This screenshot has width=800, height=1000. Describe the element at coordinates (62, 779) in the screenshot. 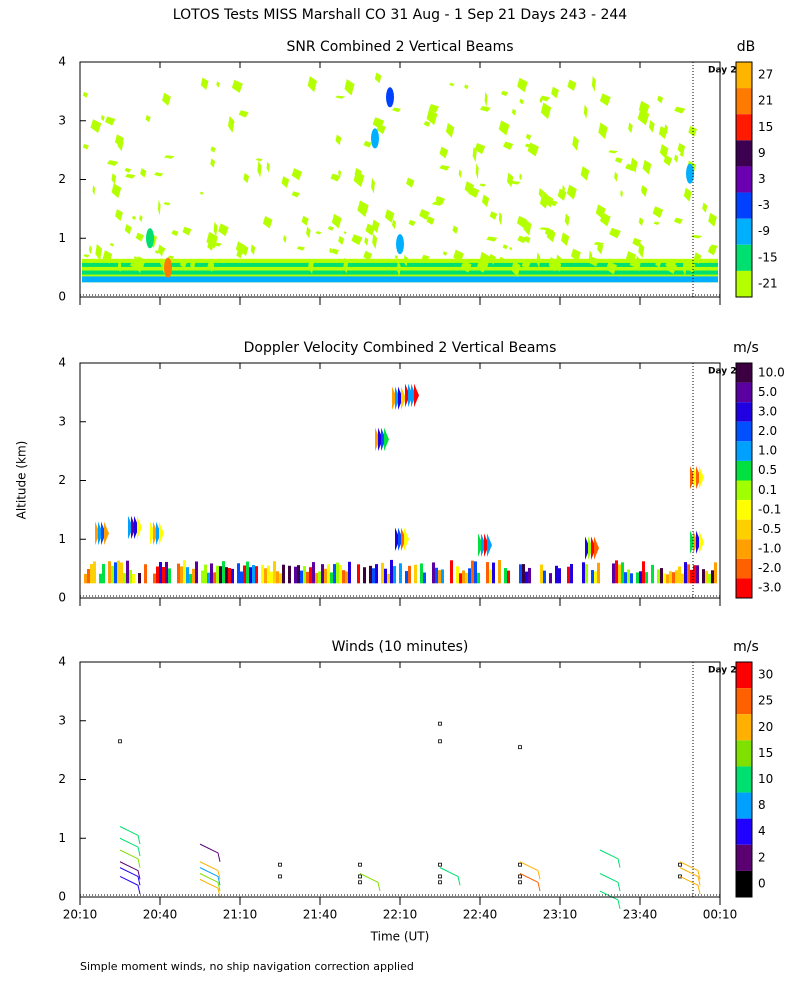

I see `y-tick-label: 2` at that location.